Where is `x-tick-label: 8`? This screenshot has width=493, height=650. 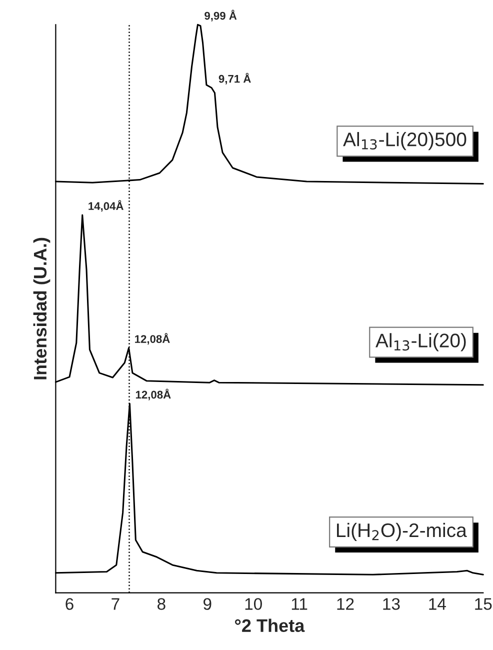 x-tick-label: 8 is located at coordinates (162, 604).